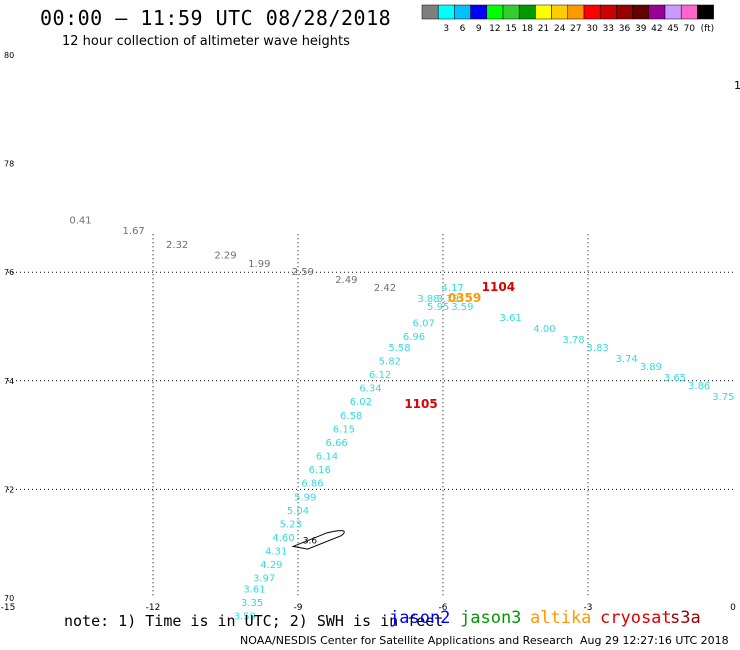  Describe the element at coordinates (651, 367) in the screenshot. I see `wave-height-value: 3.89` at that location.